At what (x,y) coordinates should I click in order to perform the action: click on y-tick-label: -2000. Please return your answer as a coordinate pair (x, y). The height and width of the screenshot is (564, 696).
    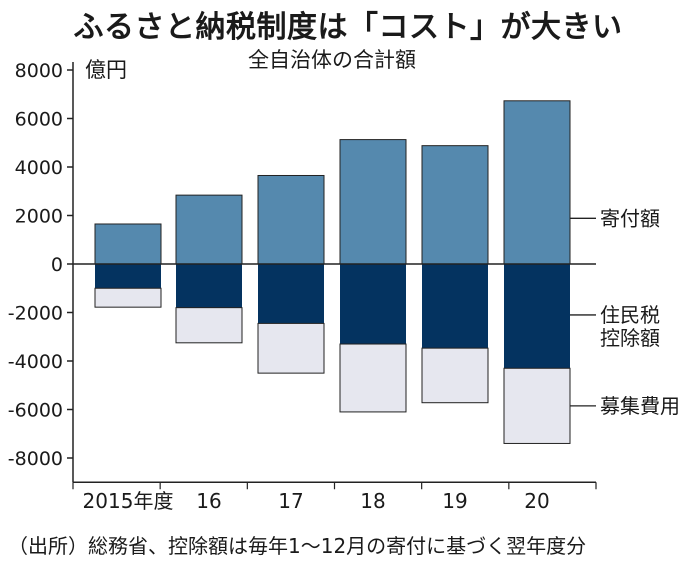
    Looking at the image, I should click on (35, 314).